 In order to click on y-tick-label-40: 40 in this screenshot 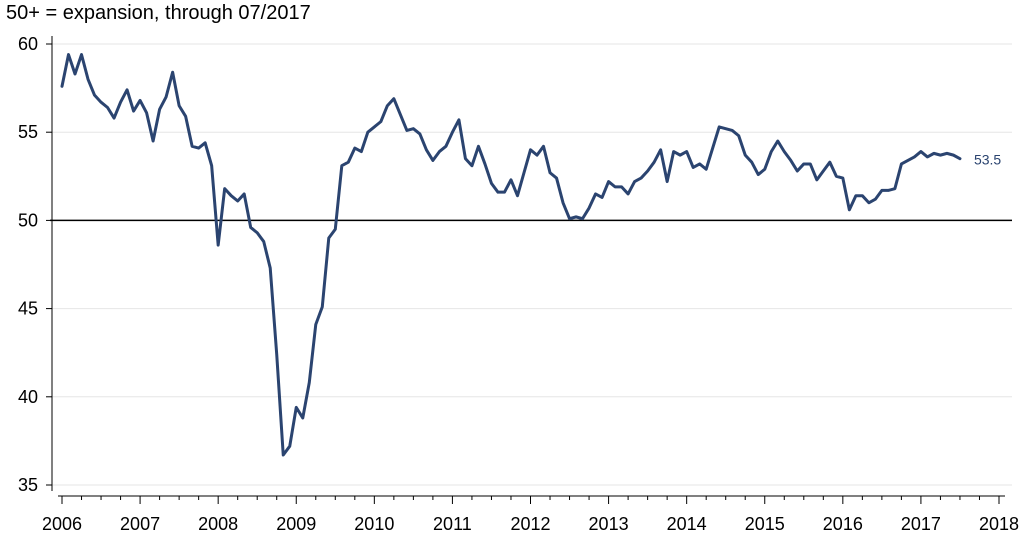, I will do `click(28, 397)`.